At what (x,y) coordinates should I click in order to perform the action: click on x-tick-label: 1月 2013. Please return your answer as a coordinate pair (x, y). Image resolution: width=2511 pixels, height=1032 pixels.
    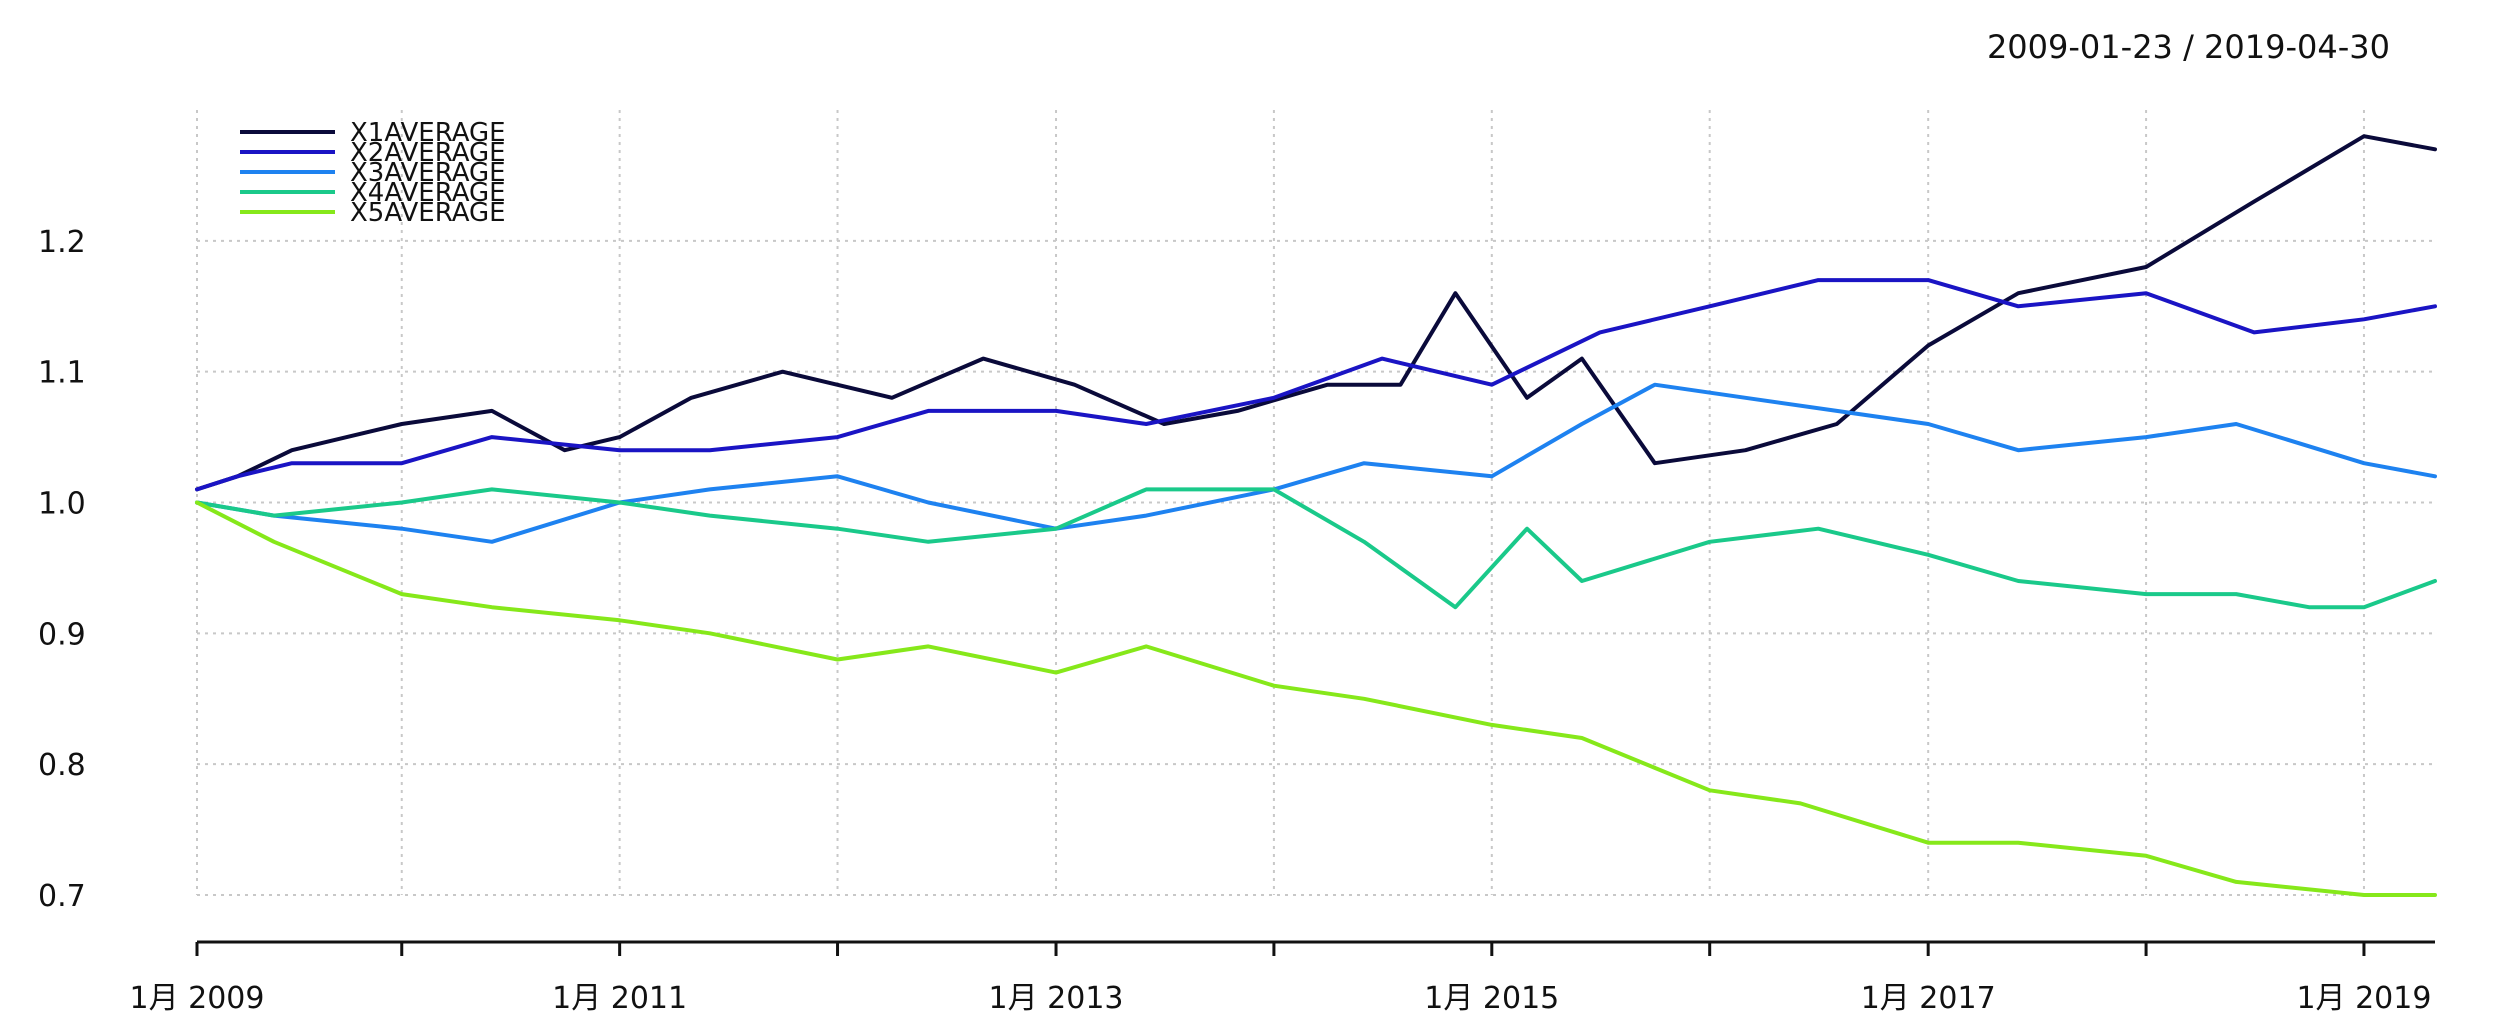
    Looking at the image, I should click on (1056, 998).